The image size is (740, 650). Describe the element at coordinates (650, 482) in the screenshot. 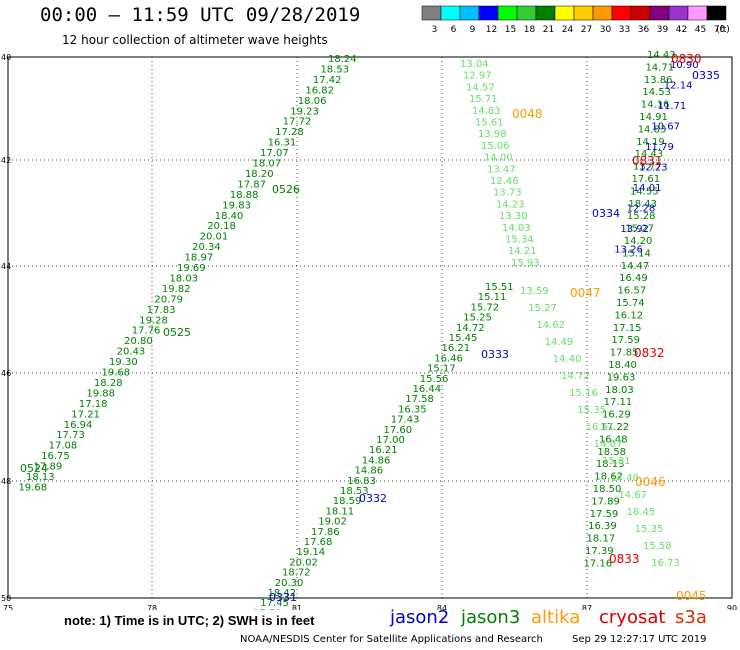

I see `track-id-label: 0046` at that location.